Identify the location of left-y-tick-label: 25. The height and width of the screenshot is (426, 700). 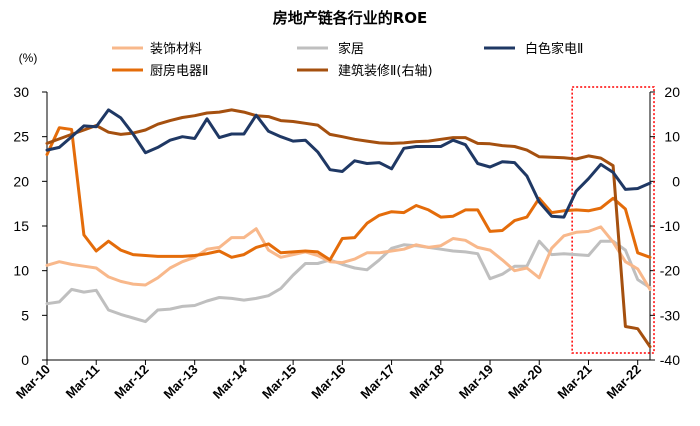
(21, 137).